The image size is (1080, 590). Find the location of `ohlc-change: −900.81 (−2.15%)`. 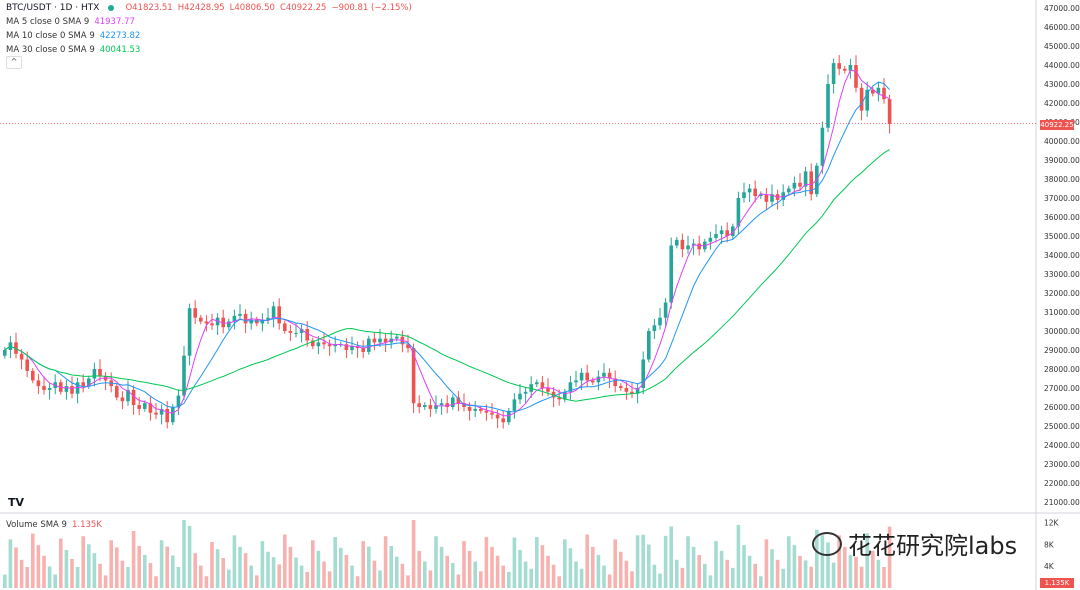

ohlc-change: −900.81 (−2.15%) is located at coordinates (371, 8).